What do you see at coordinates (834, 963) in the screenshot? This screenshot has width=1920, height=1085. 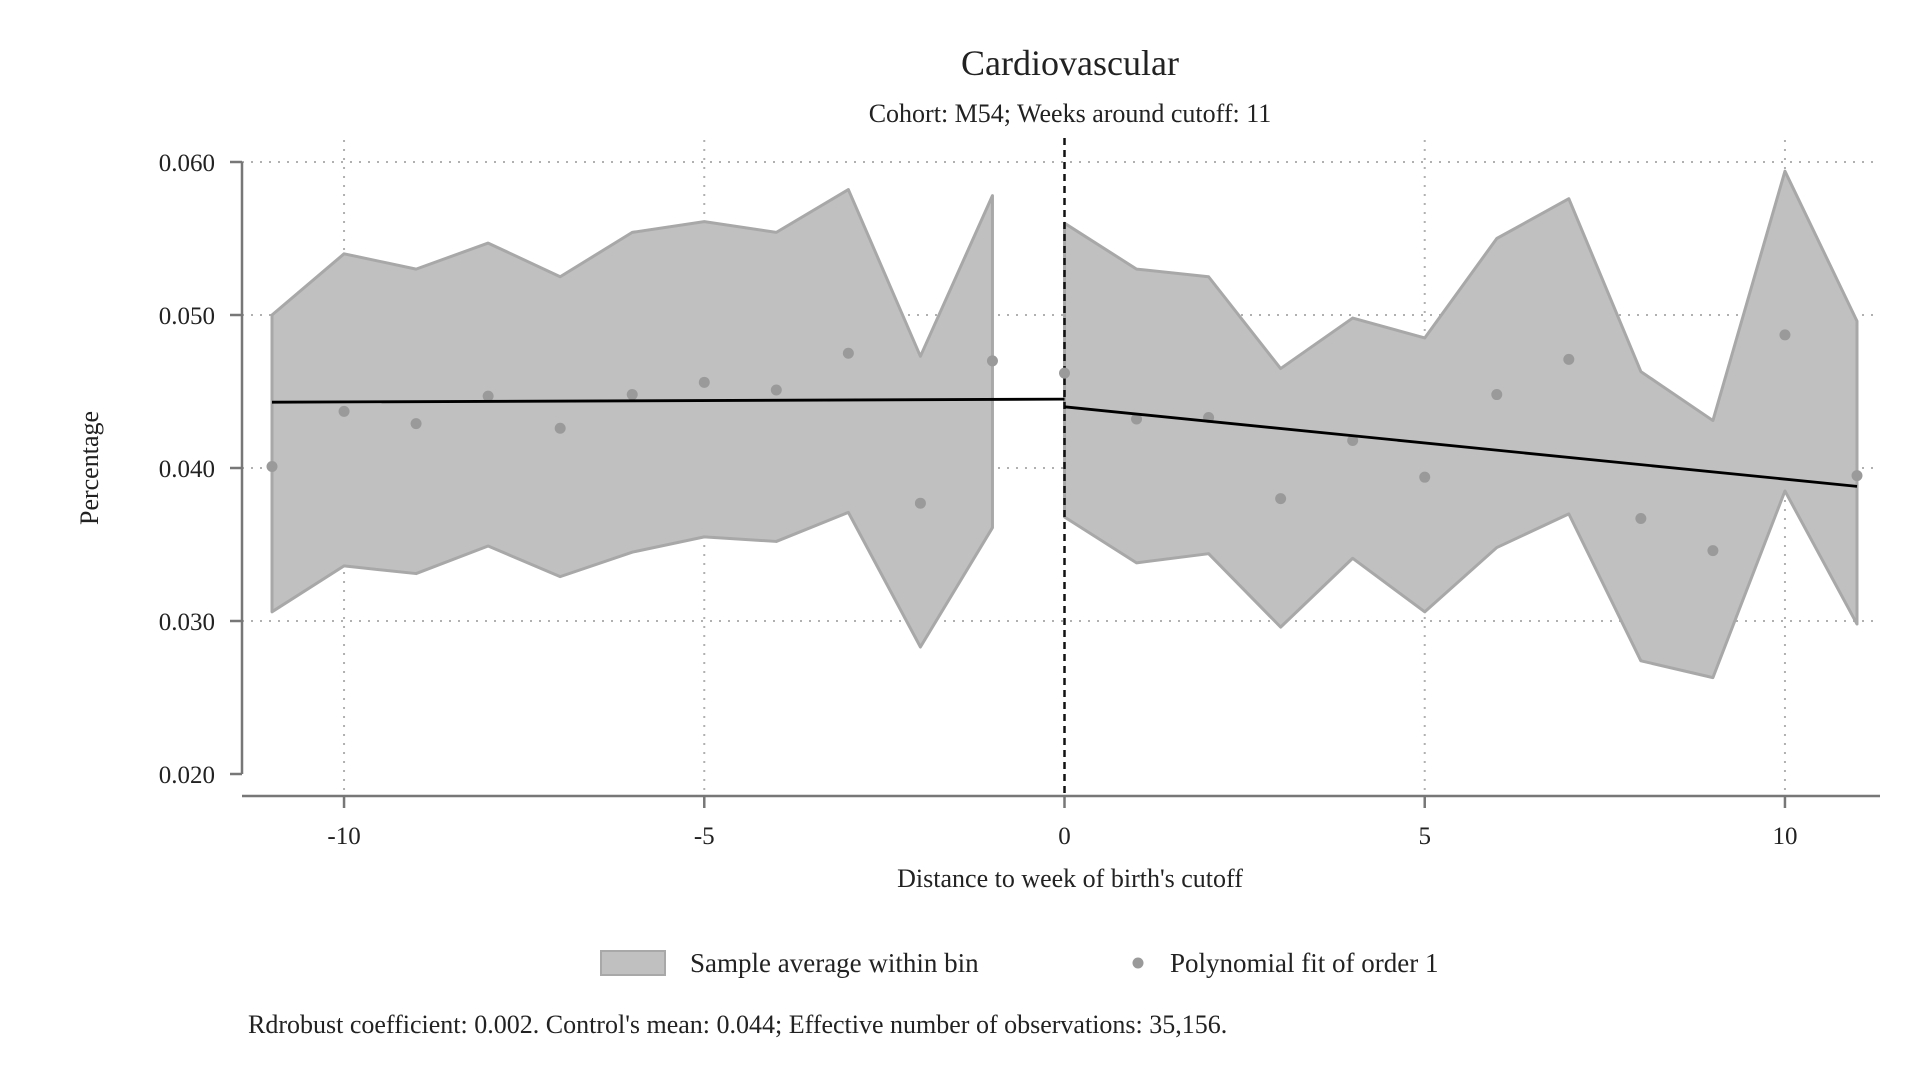 I see `legend-band-label: Sample average within bin` at bounding box center [834, 963].